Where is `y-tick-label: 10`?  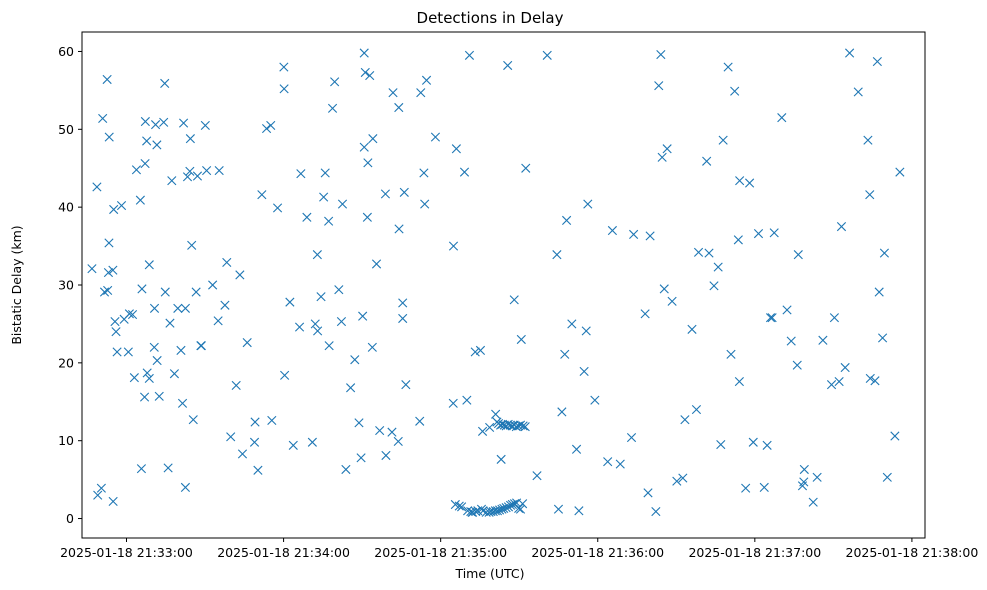
y-tick-label: 10 is located at coordinates (66, 440).